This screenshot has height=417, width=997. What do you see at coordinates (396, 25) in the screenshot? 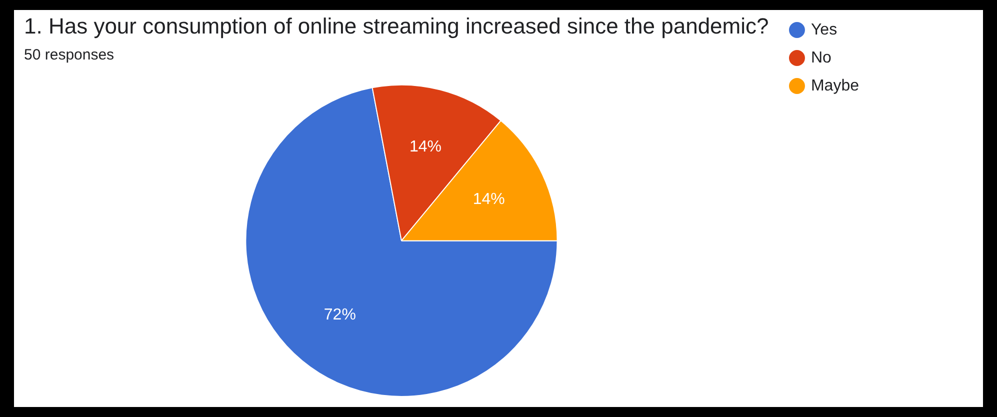
I see `chart-title: 1. Has your consumption of online streaming increased since the pandemic?` at bounding box center [396, 25].